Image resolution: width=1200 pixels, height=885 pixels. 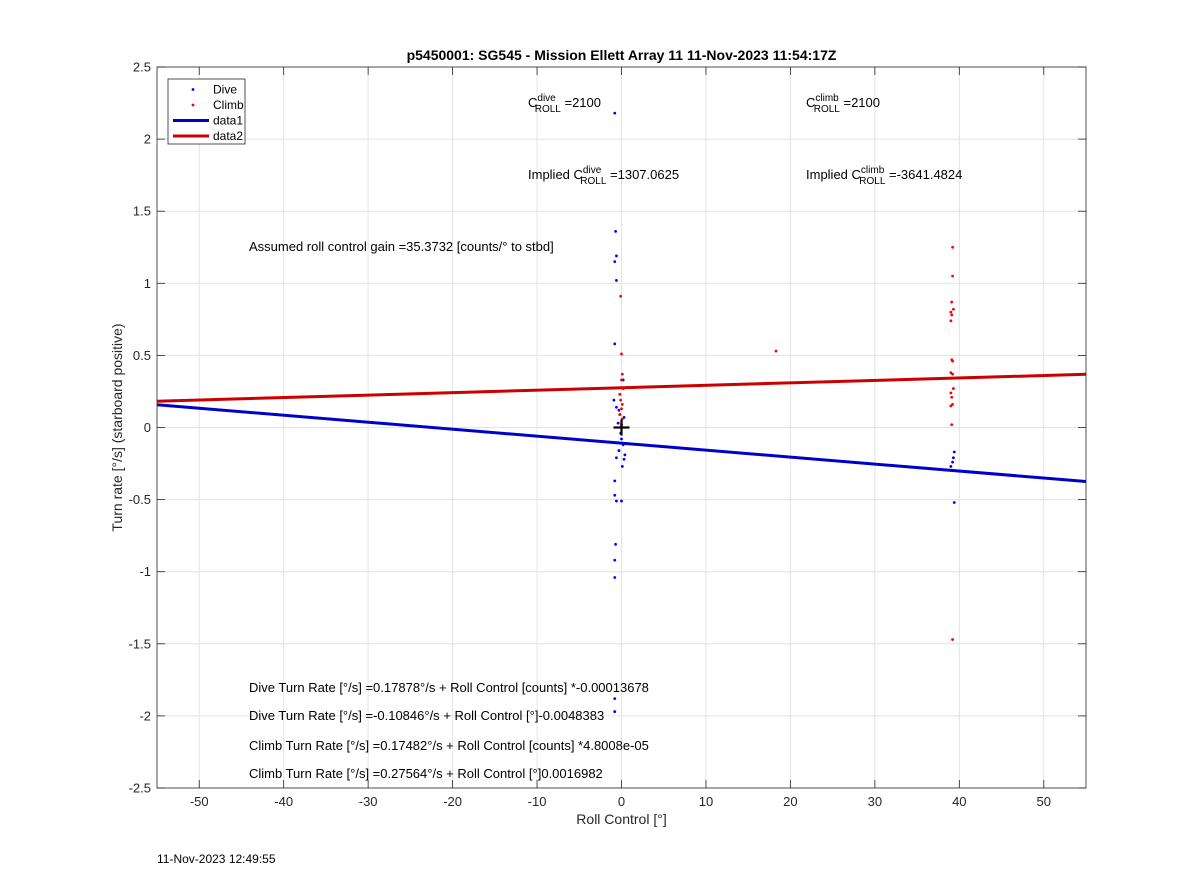 What do you see at coordinates (790, 801) in the screenshot?
I see `x-tick-label: 20` at bounding box center [790, 801].